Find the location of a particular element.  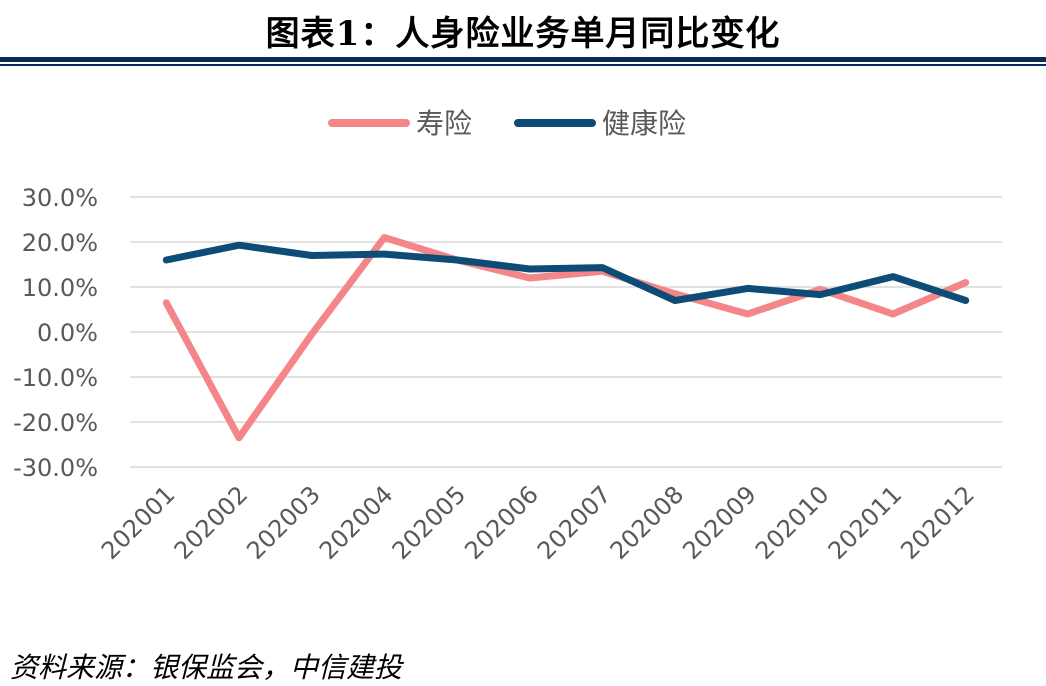

x-tick-label: 202009 is located at coordinates (719, 522).